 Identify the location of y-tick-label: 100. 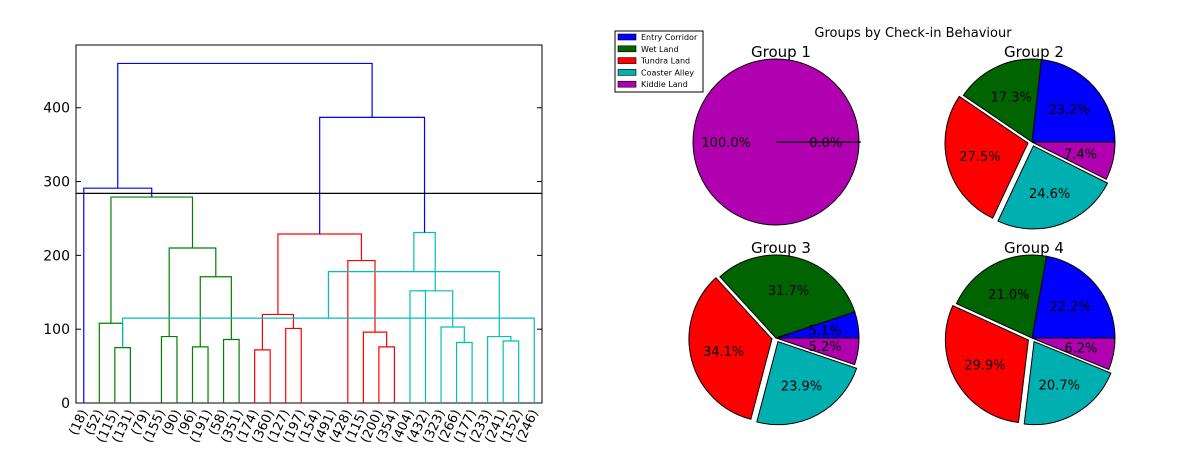
(56, 330).